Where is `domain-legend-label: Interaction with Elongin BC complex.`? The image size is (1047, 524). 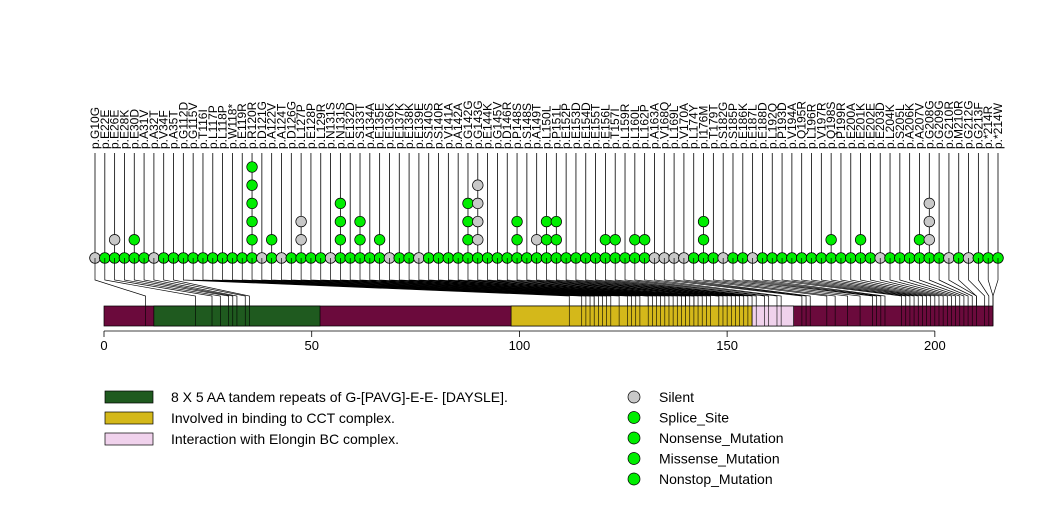 domain-legend-label: Interaction with Elongin BC complex. is located at coordinates (285, 439).